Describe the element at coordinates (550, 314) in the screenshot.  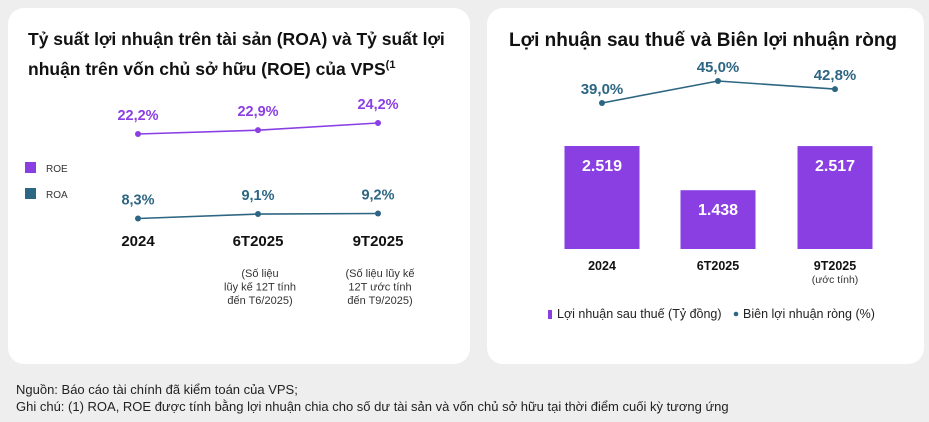
I see `profit-legend-swatch` at that location.